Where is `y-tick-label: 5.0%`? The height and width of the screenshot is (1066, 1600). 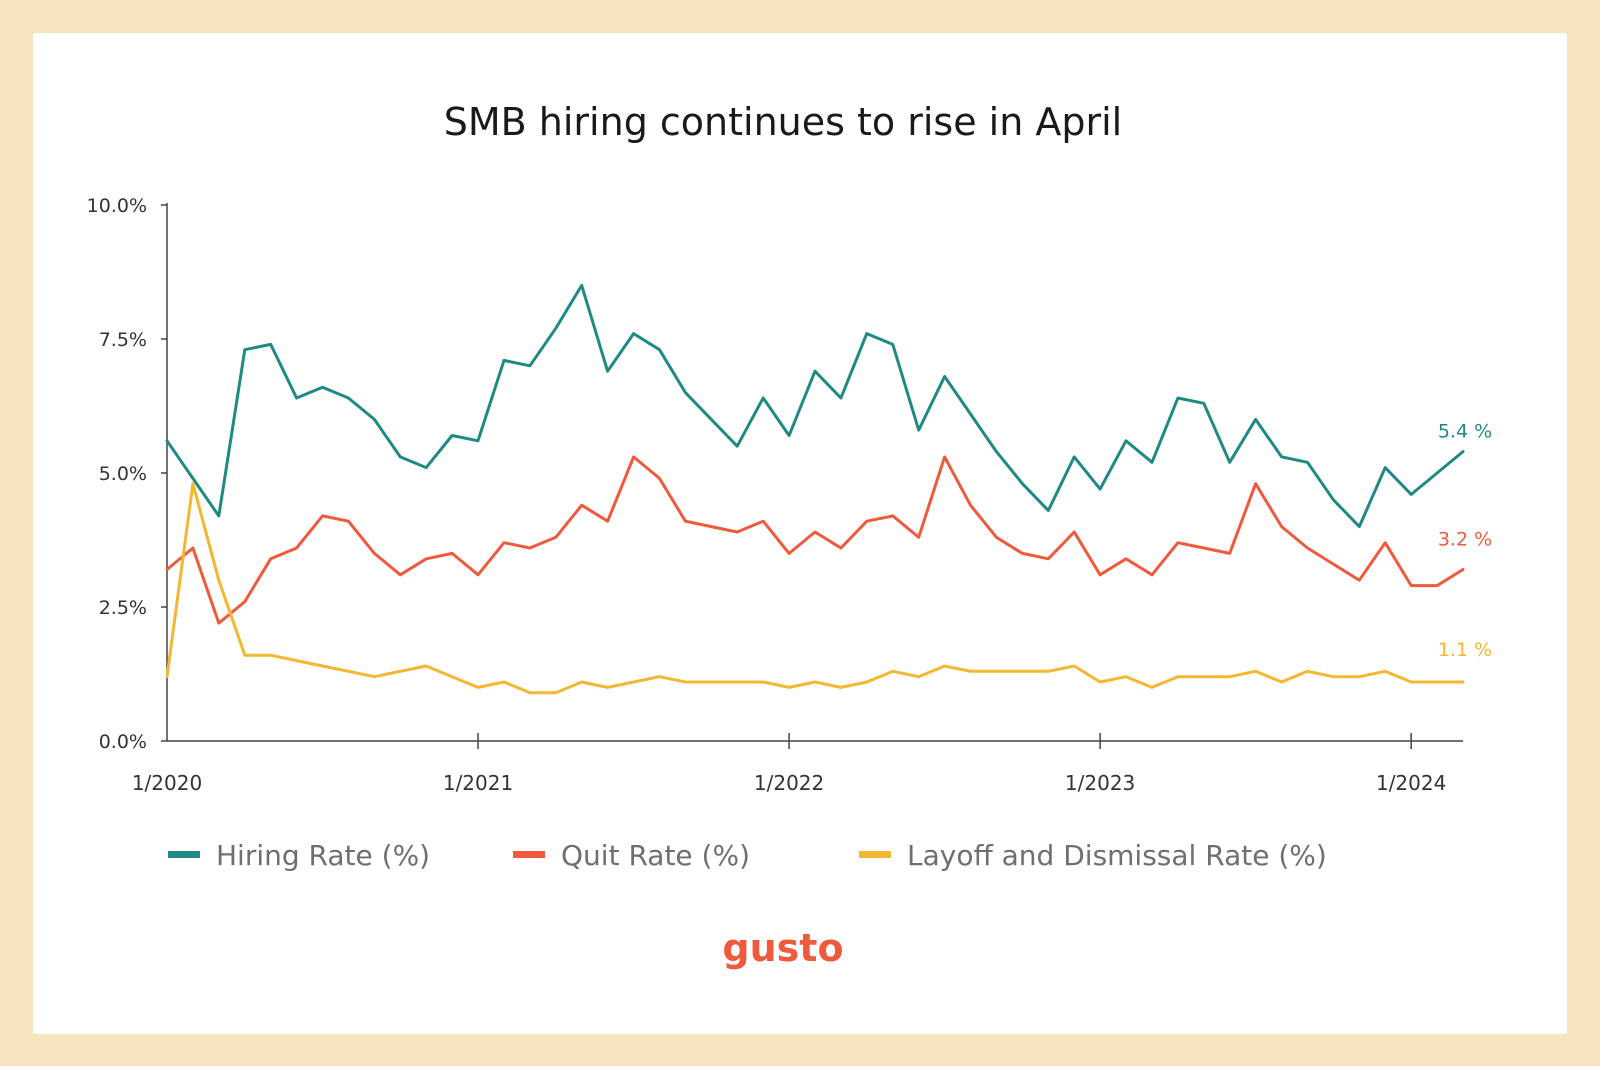
y-tick-label: 5.0% is located at coordinates (123, 474).